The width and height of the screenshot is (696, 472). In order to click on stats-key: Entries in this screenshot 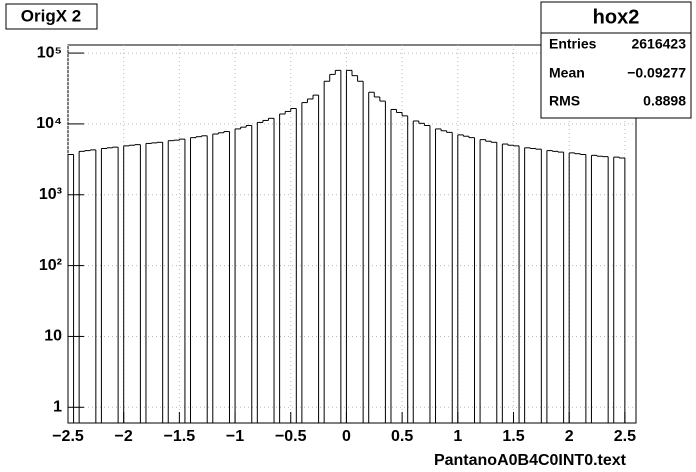, I will do `click(573, 44)`.